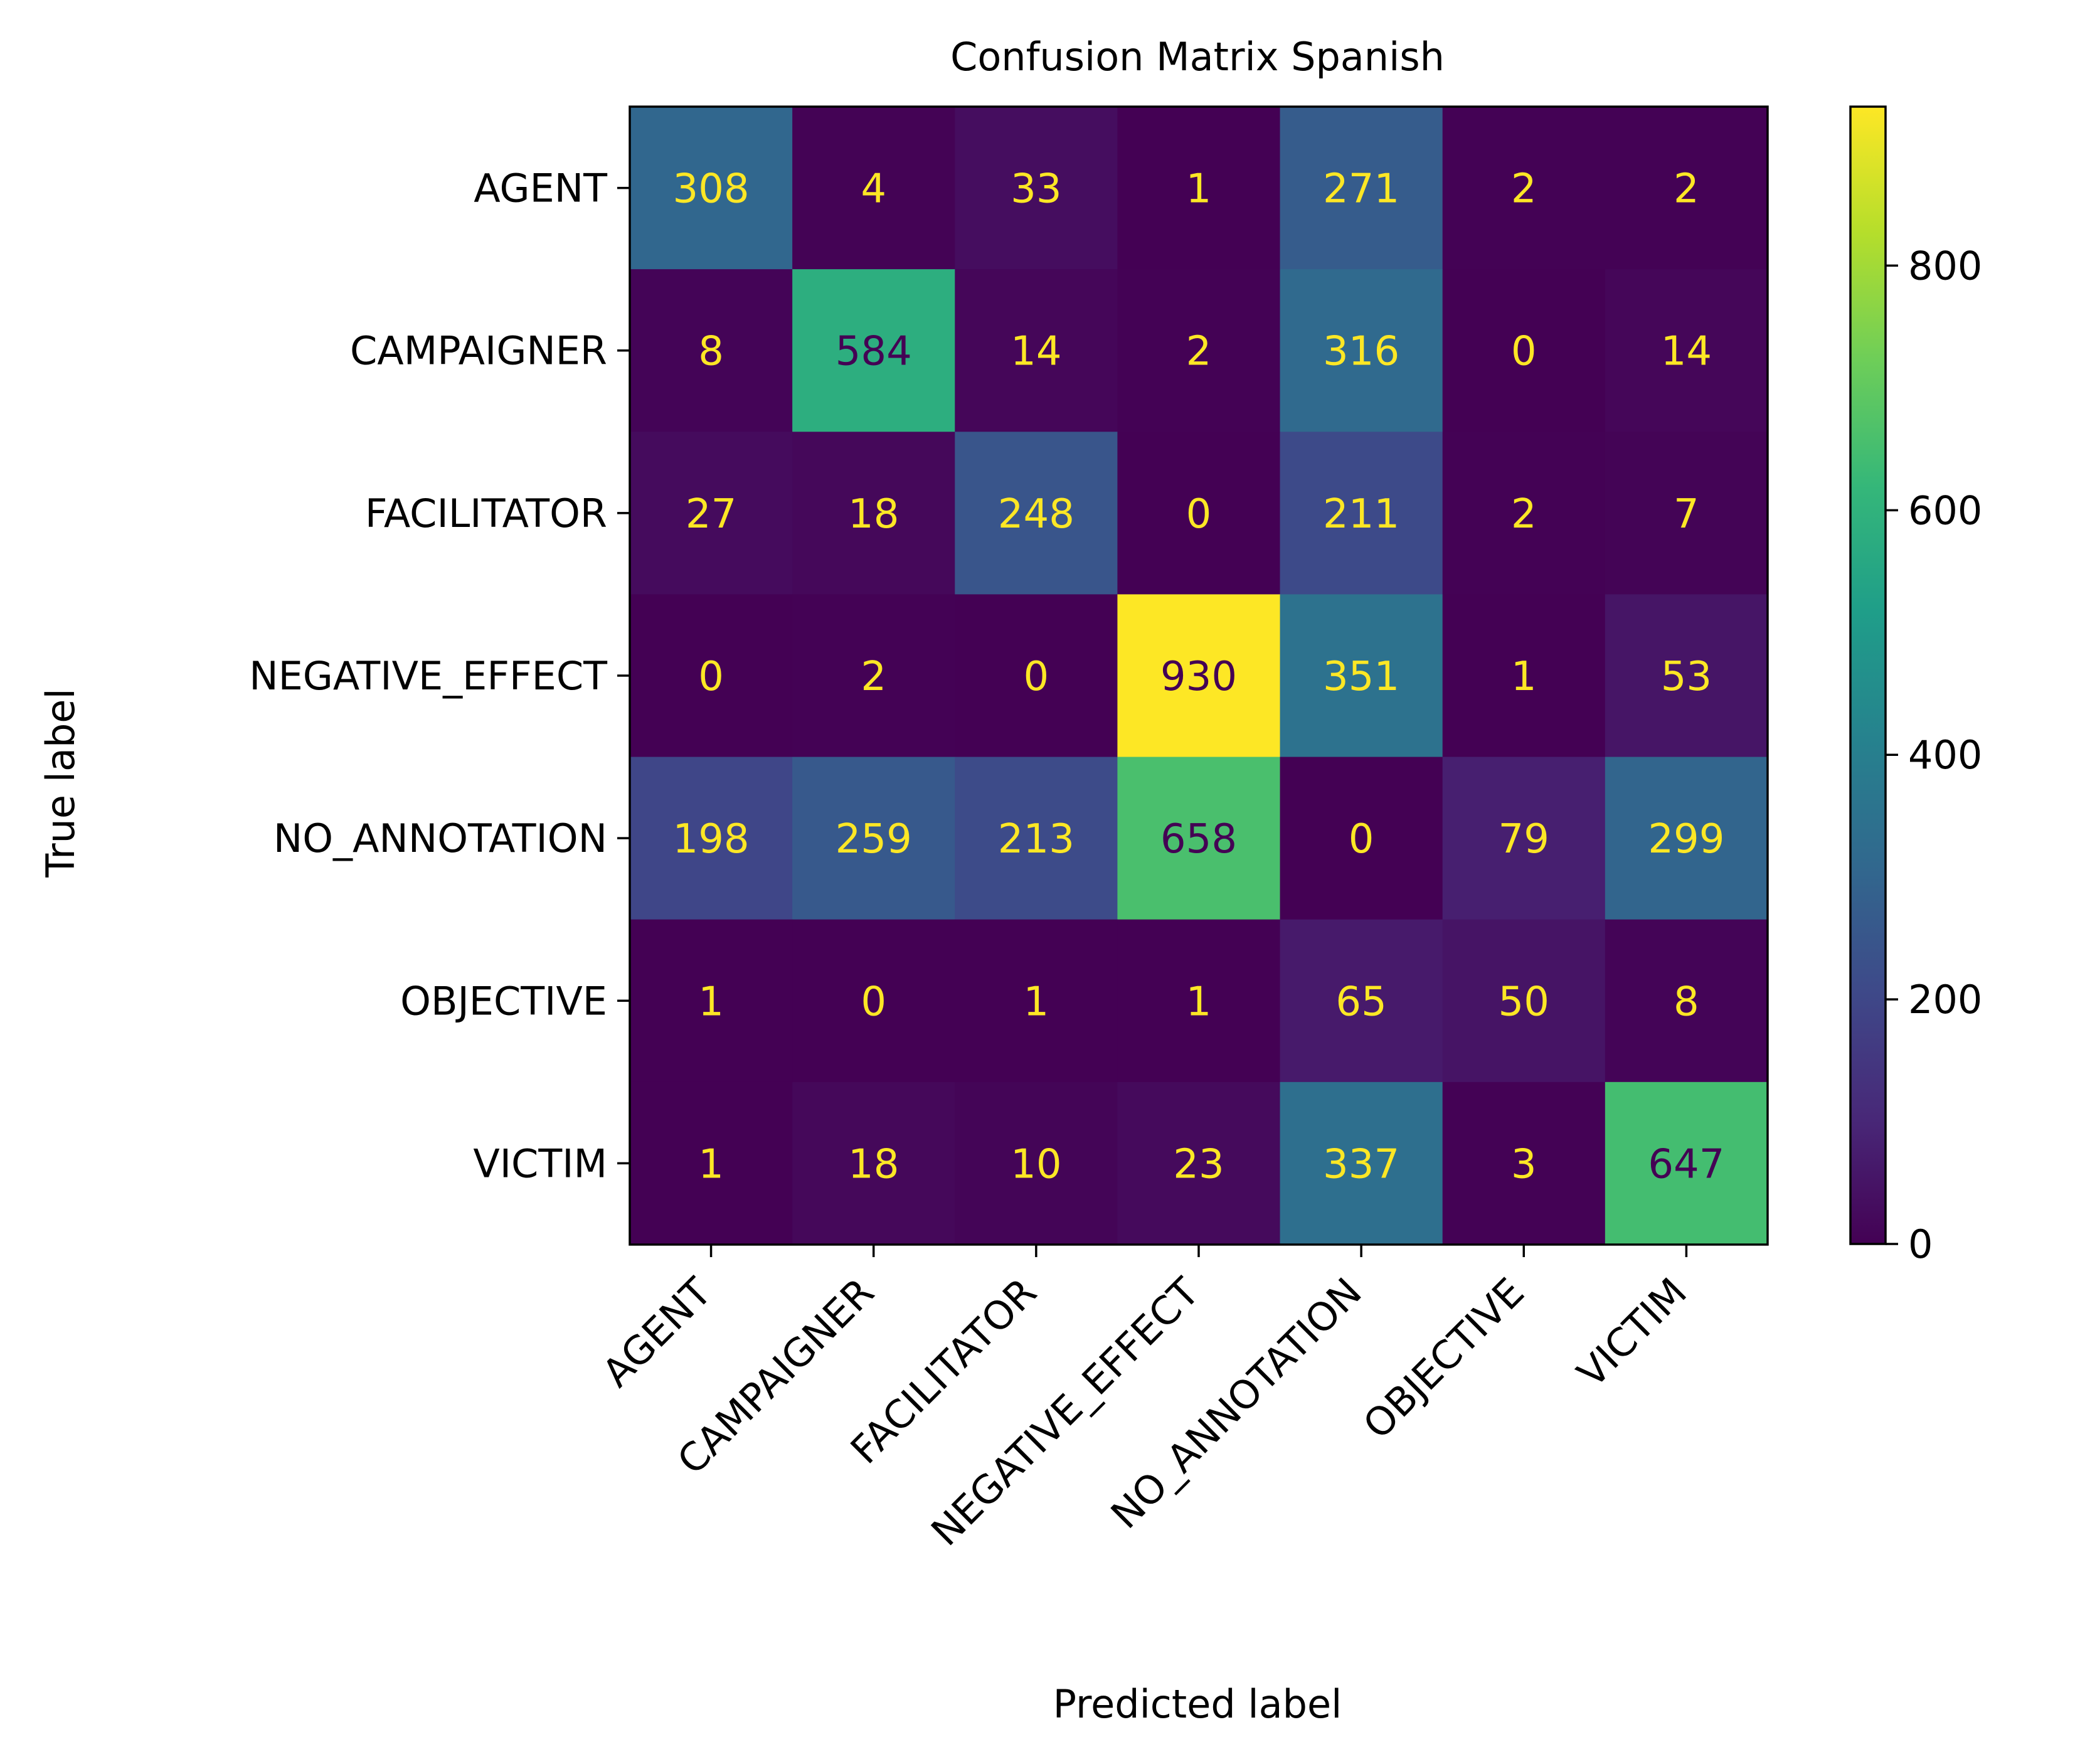  I want to click on x-axis-title: Predicted label, so click(1197, 1704).